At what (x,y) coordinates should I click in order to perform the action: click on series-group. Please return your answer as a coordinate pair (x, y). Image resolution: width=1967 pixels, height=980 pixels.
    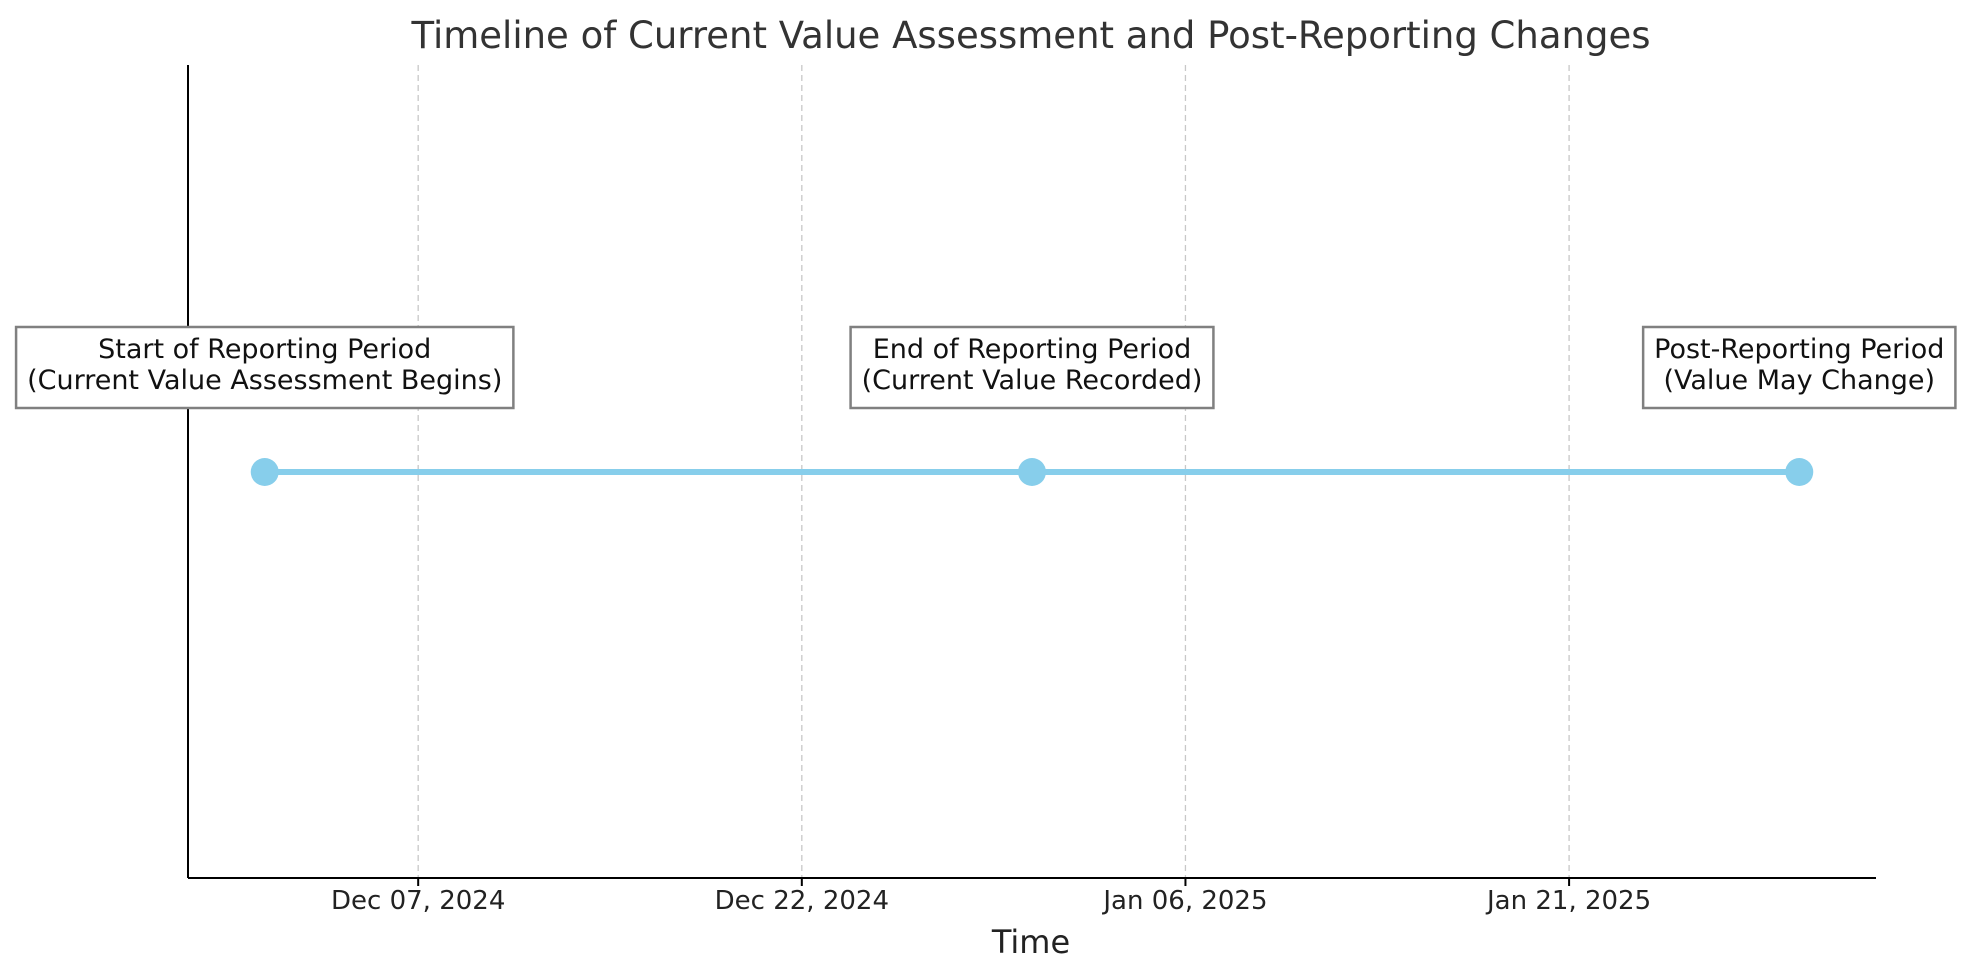
    Looking at the image, I should click on (1032, 472).